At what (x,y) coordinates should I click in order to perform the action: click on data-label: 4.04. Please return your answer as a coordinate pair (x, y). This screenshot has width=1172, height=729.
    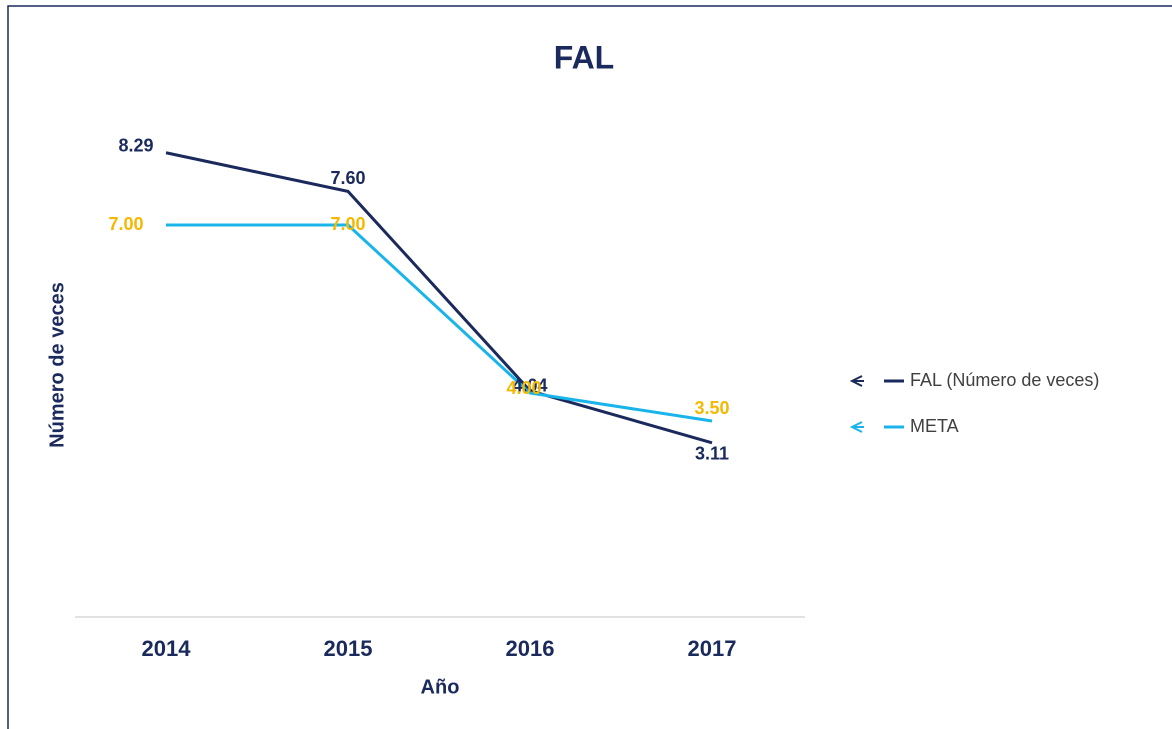
    Looking at the image, I should click on (529, 386).